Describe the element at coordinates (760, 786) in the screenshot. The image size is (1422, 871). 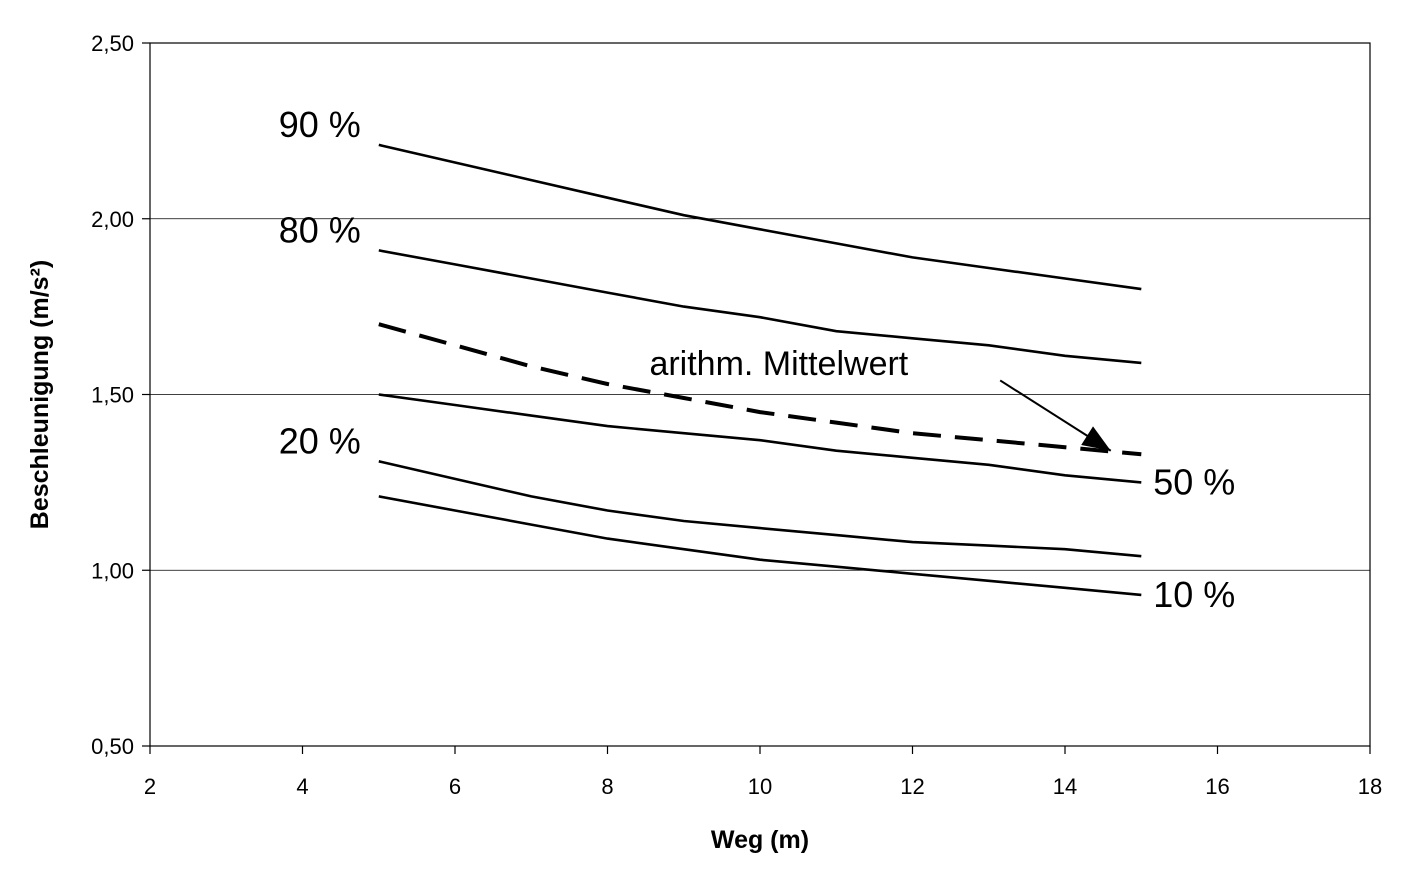
I see `x-tick-label: 10` at that location.